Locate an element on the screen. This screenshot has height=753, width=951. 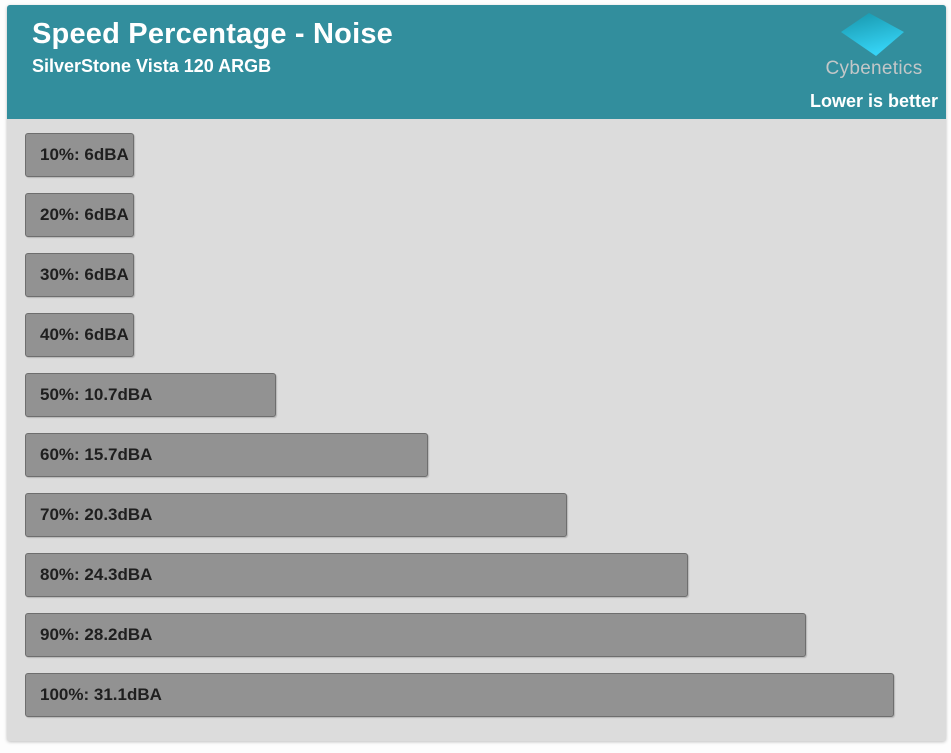
bar-10%: 10%: 6dBA is located at coordinates (79, 155).